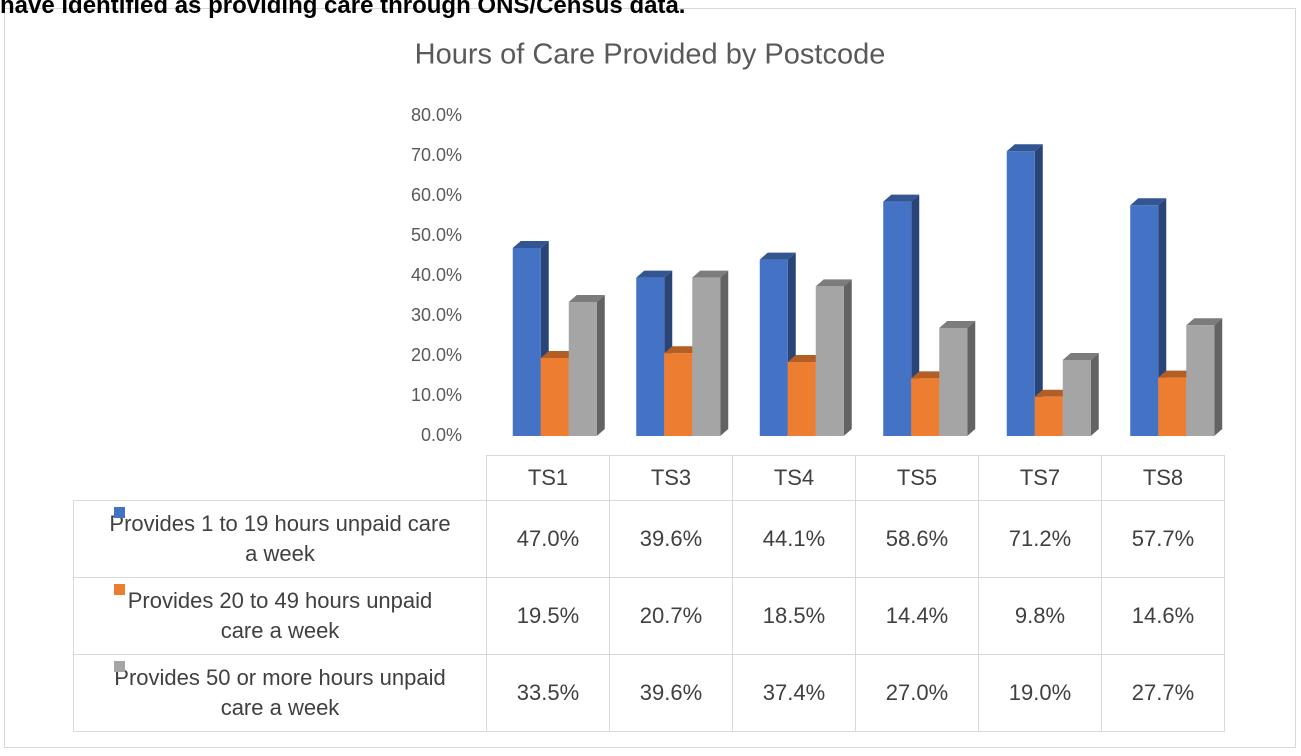 This screenshot has width=1301, height=756. What do you see at coordinates (917, 539) in the screenshot?
I see `data-label: 58.6%` at bounding box center [917, 539].